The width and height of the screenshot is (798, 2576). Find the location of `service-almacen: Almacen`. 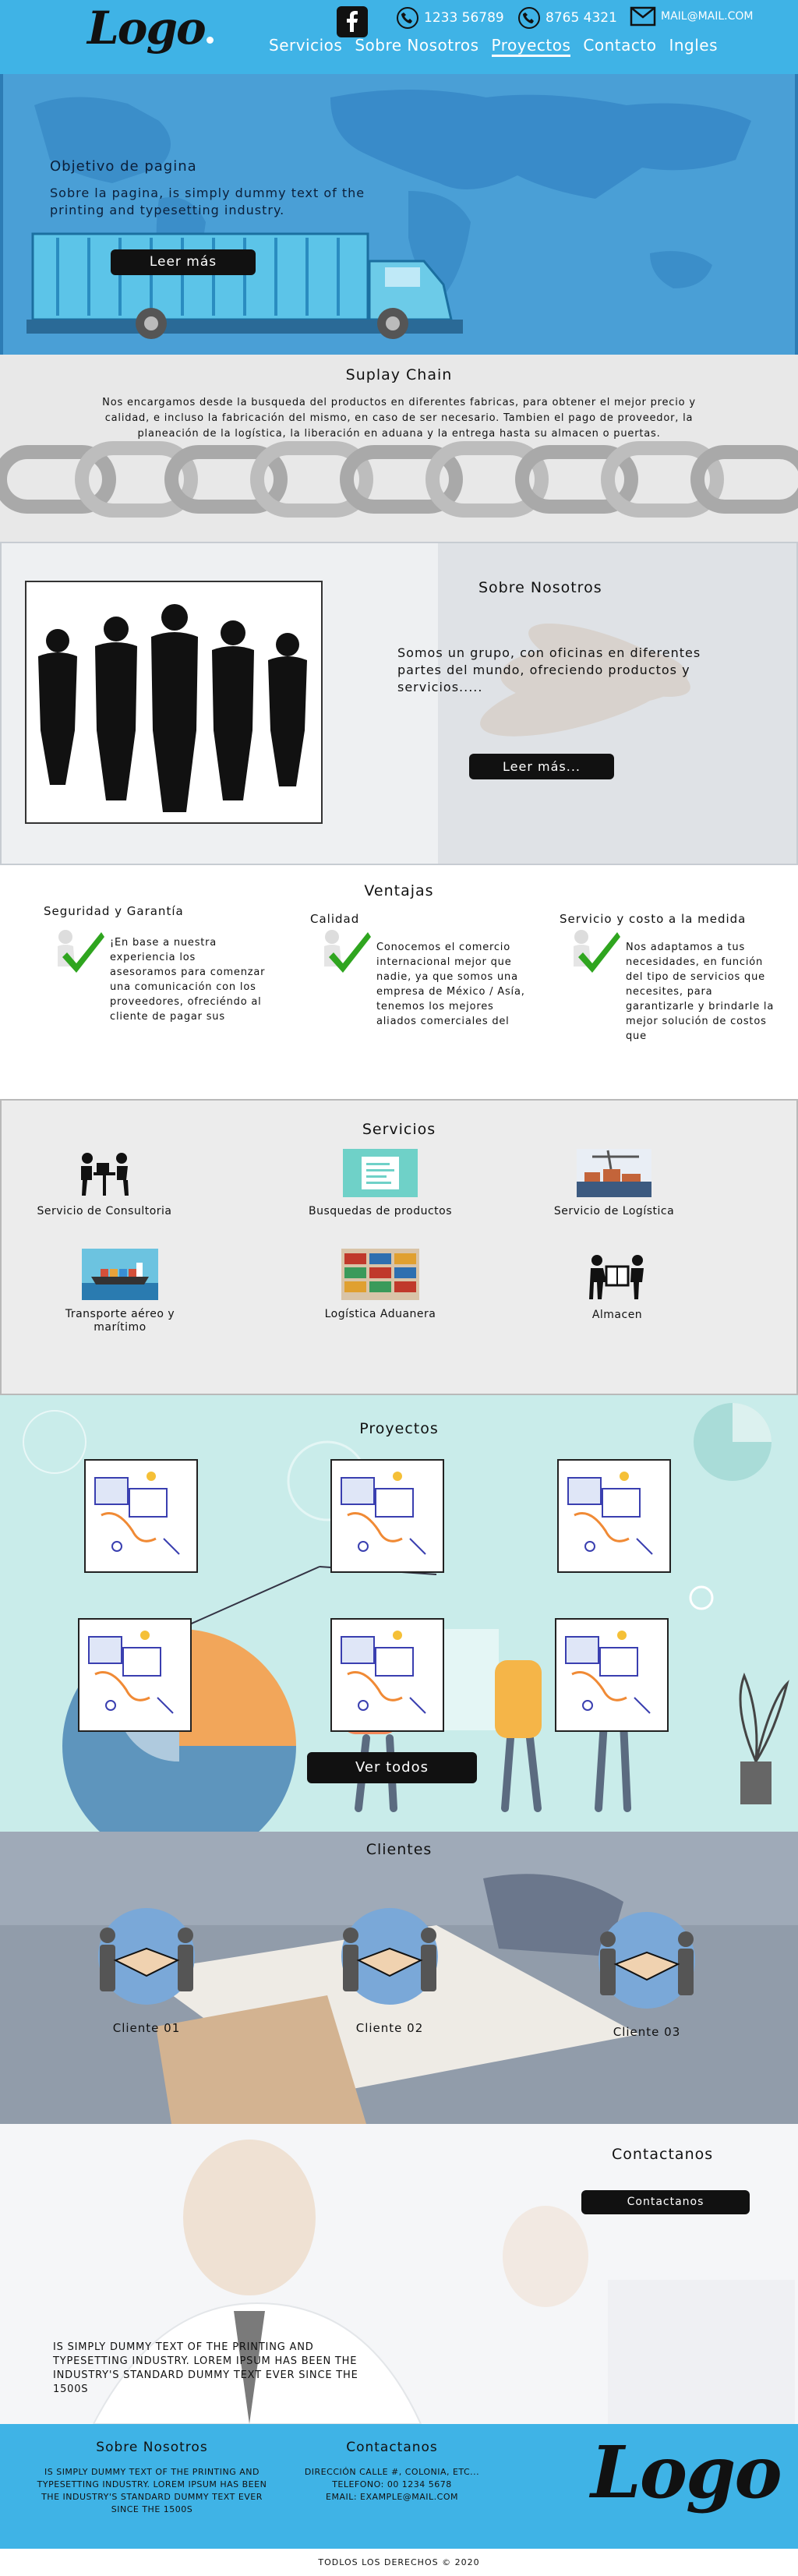

service-almacen: Almacen is located at coordinates (617, 1287).